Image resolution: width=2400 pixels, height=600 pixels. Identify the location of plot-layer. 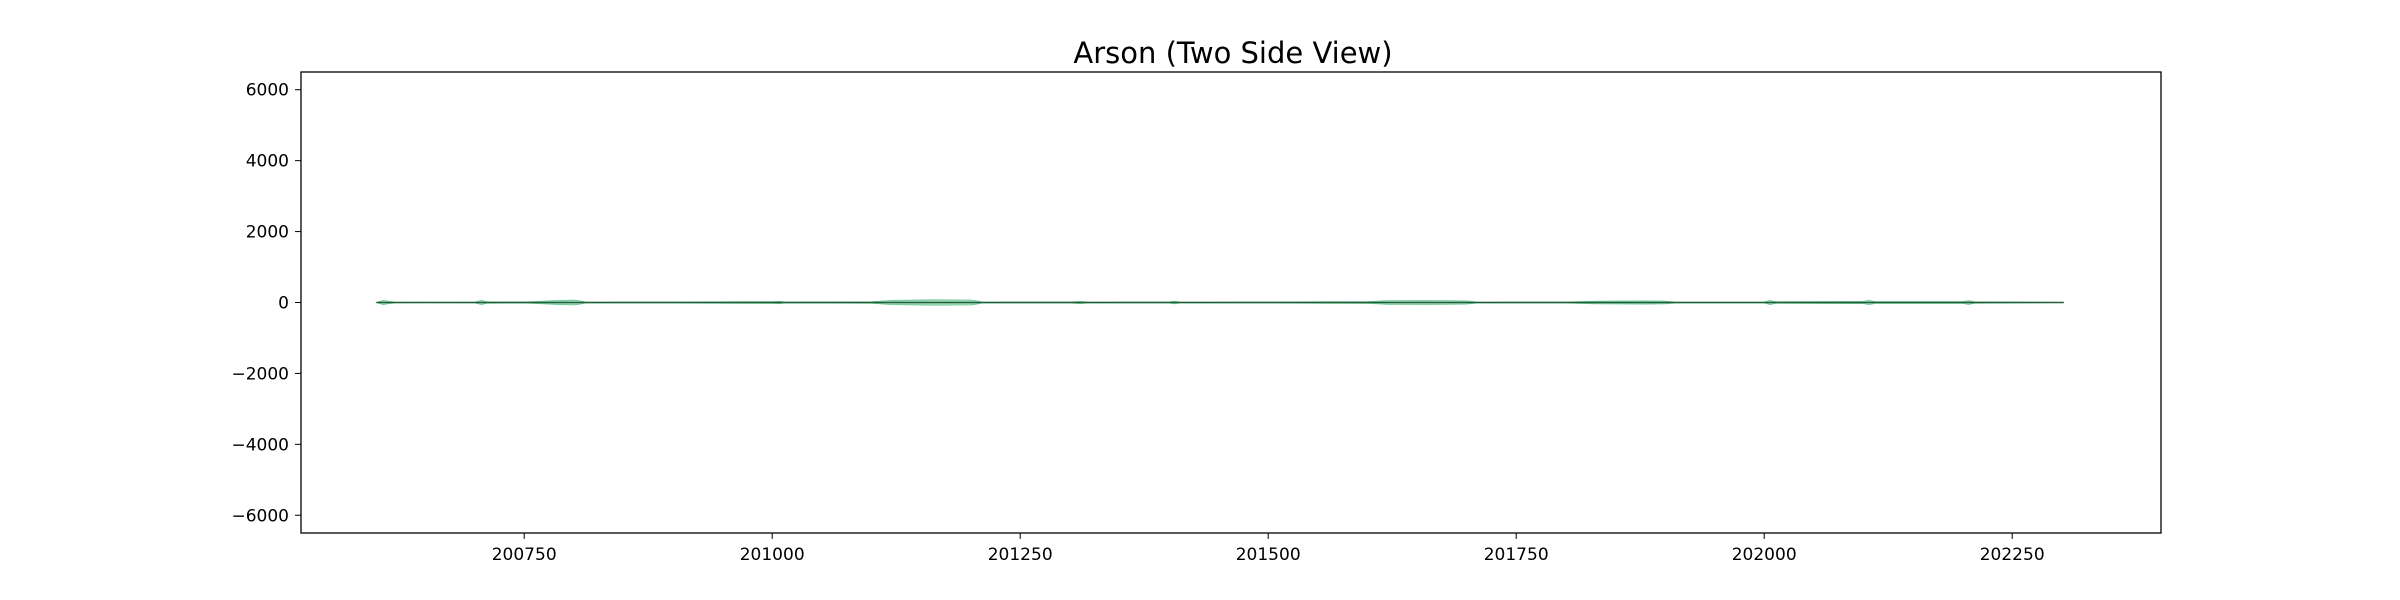
(1219, 302).